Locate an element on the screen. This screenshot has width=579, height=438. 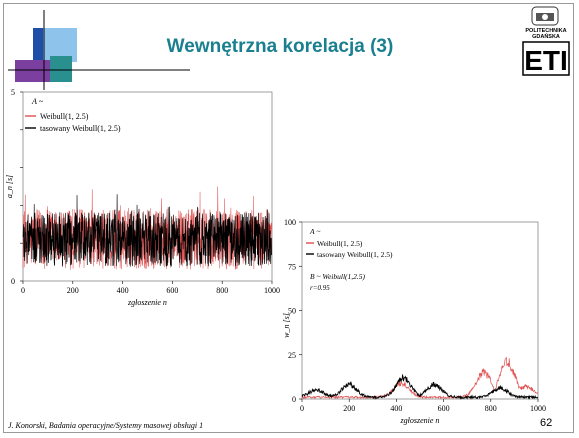
legend-note: r=0.95 is located at coordinates (320, 288).